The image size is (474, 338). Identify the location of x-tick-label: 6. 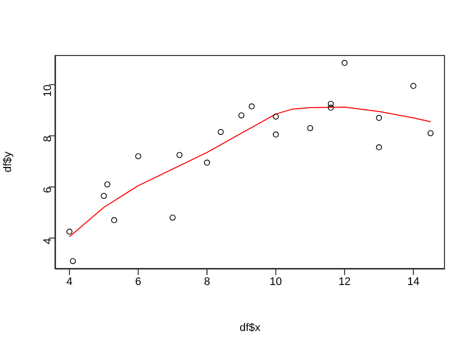
(138, 282).